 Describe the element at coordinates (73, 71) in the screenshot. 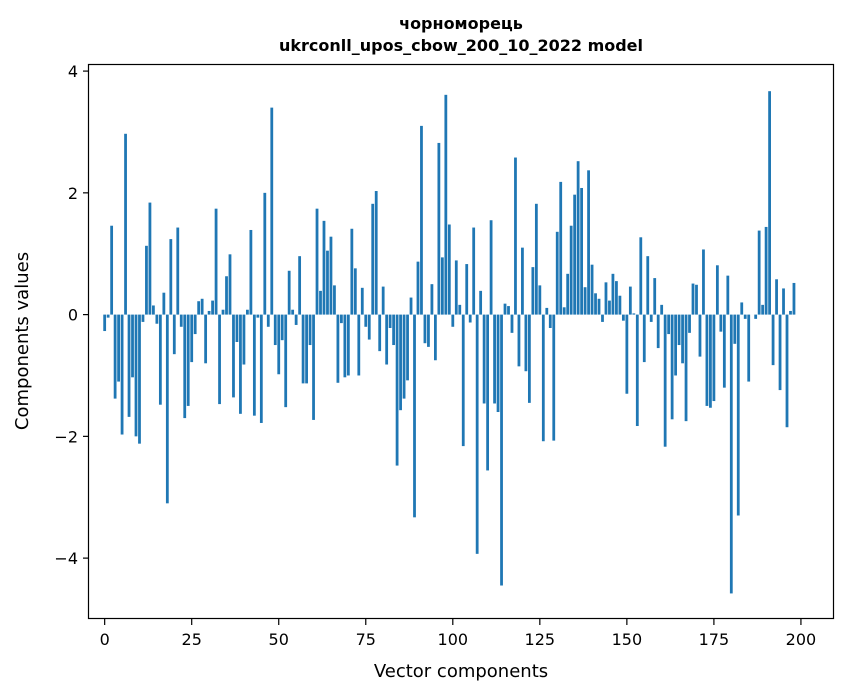

I see `y-tick-label: 4` at that location.